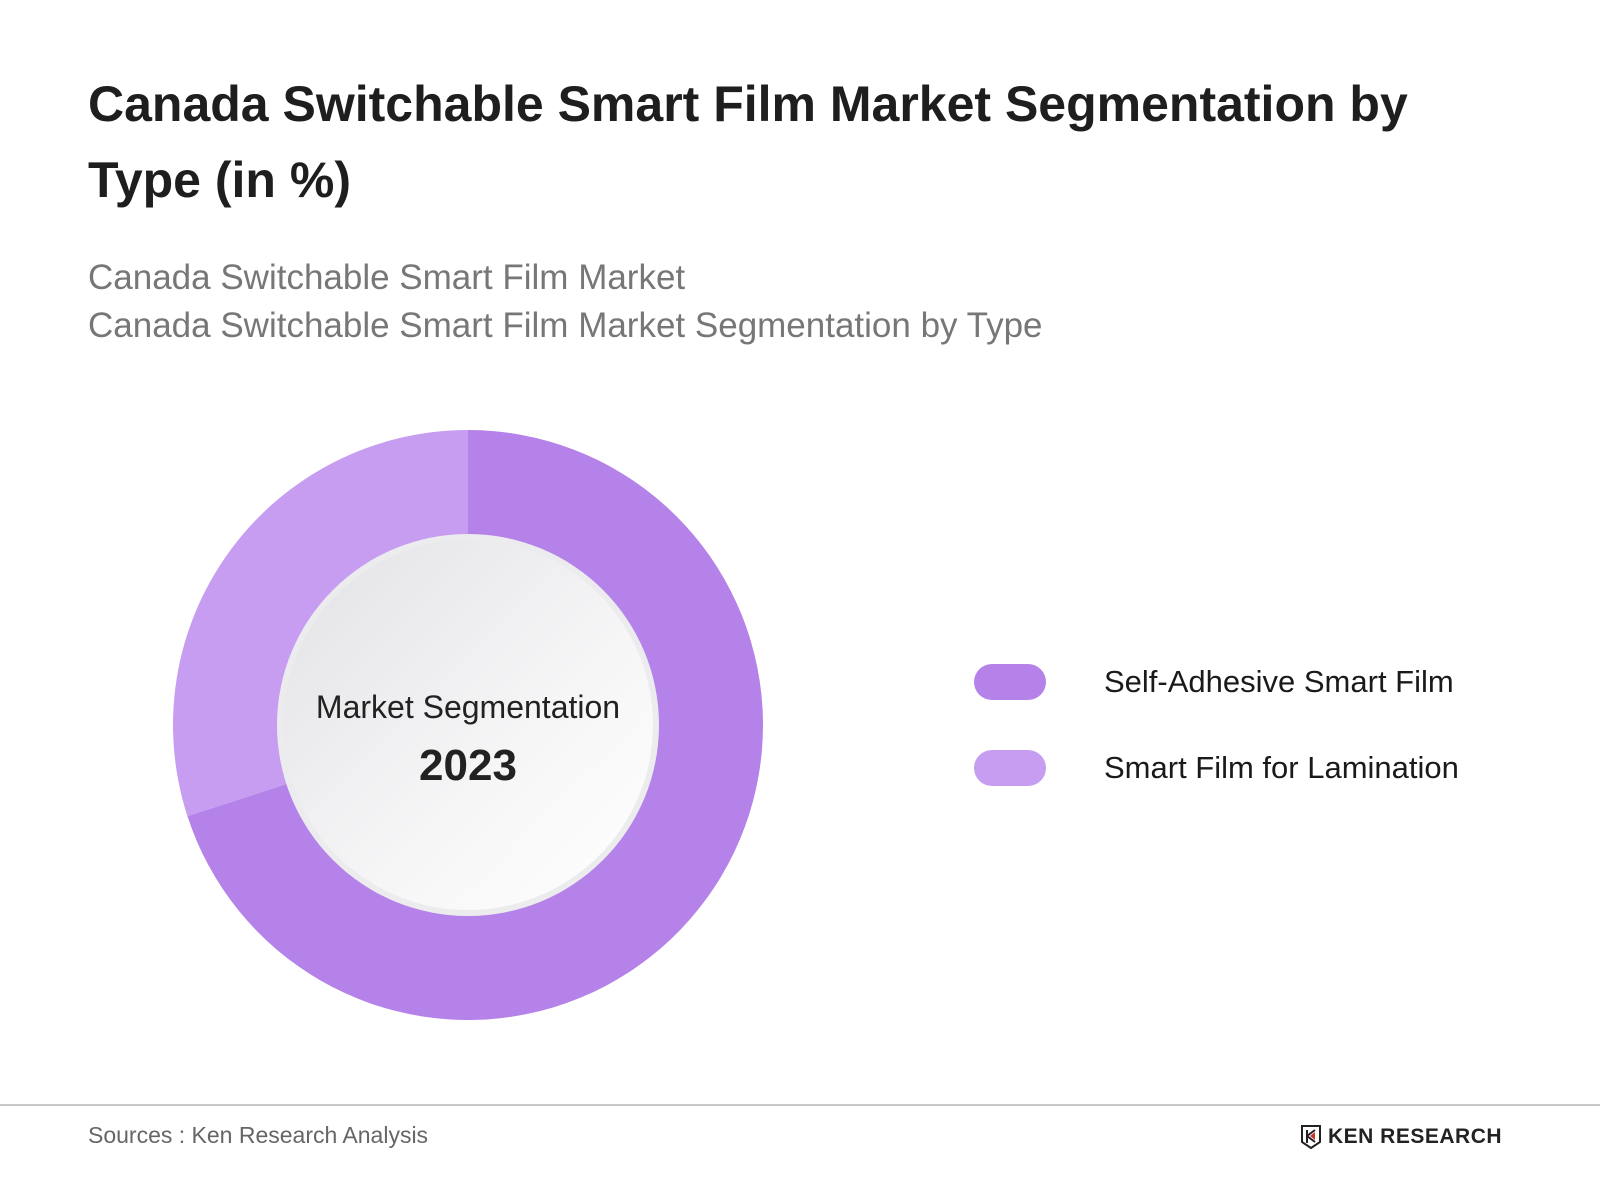 Image resolution: width=1600 pixels, height=1200 pixels. I want to click on legend-item-self-adhesive: Self-Adhesive Smart Film, so click(1214, 682).